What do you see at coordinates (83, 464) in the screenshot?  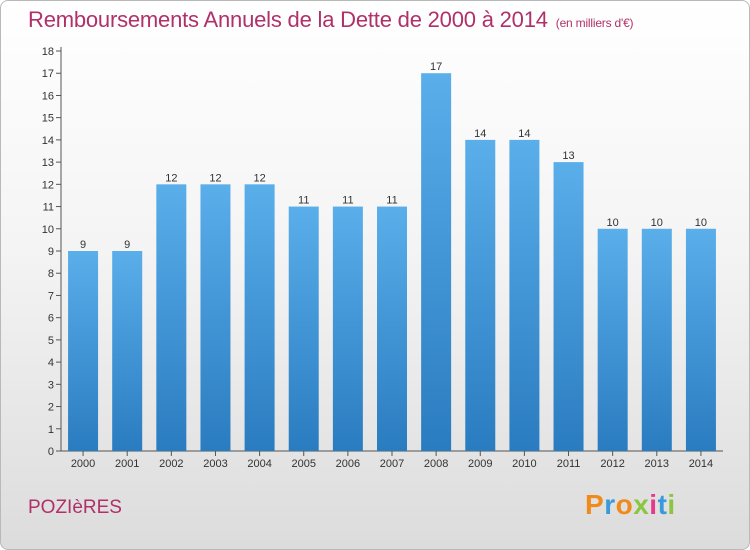 I see `x-tick-label: 2000` at bounding box center [83, 464].